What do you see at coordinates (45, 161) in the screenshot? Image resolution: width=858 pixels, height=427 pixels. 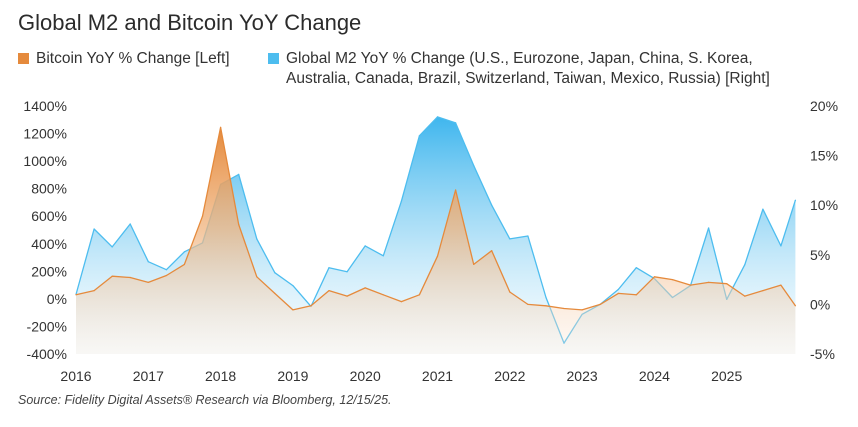 I see `left-axis-tick-label: 1000%` at bounding box center [45, 161].